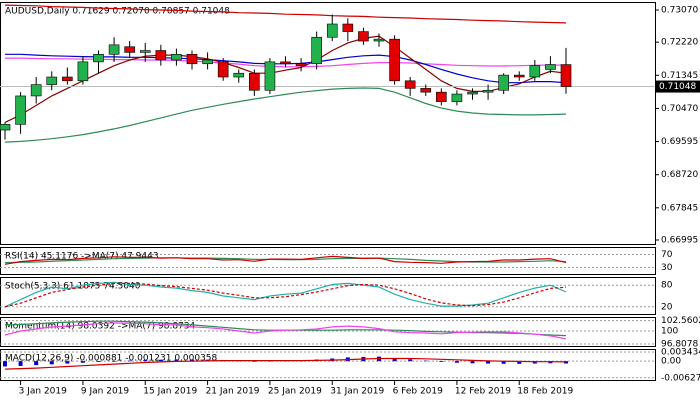 Image resolution: width=700 pixels, height=400 pixels. Describe the element at coordinates (679, 109) in the screenshot. I see `y-tick-label: 0.70470` at that location.